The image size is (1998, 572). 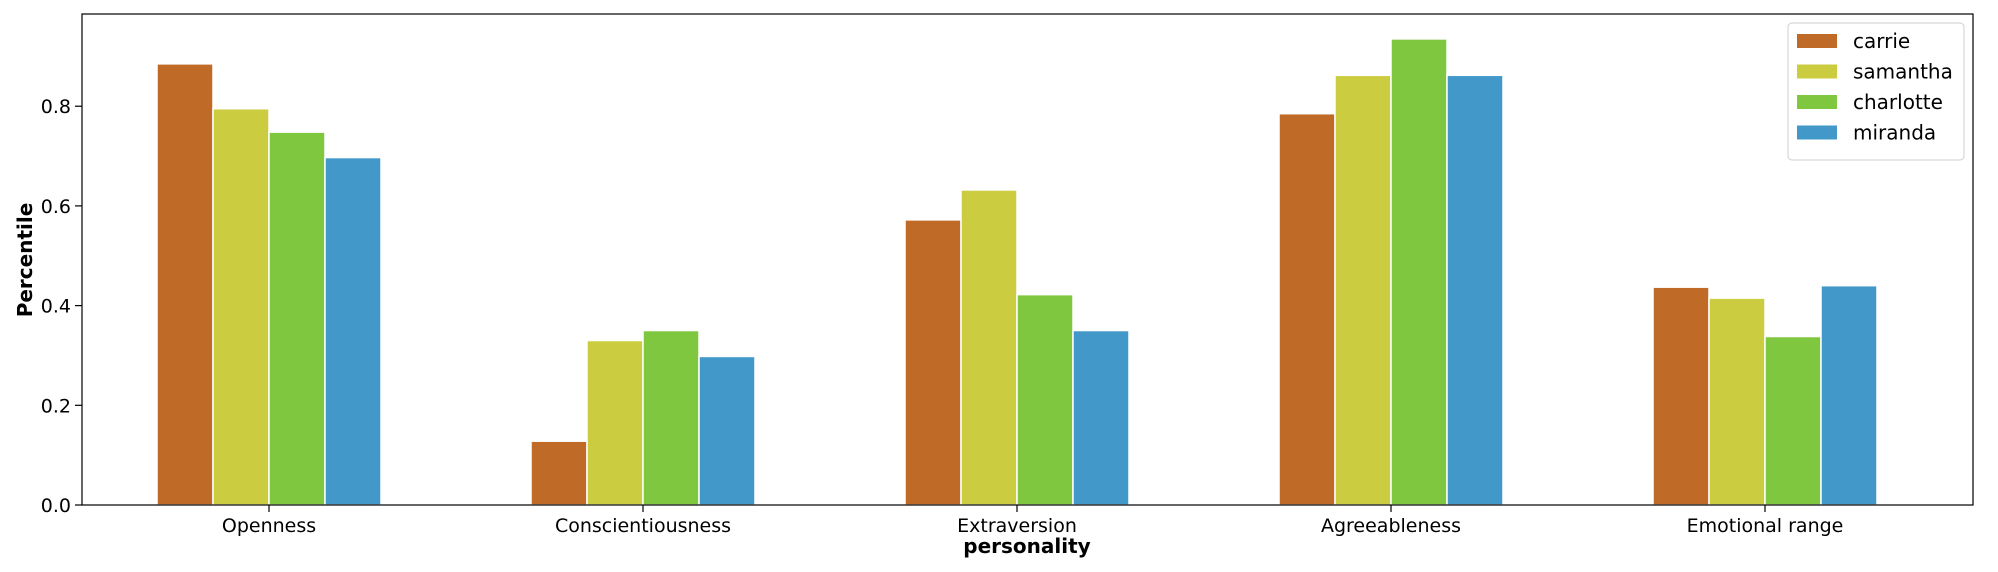 What do you see at coordinates (56, 207) in the screenshot?
I see `y-tick-label: 0.6` at bounding box center [56, 207].